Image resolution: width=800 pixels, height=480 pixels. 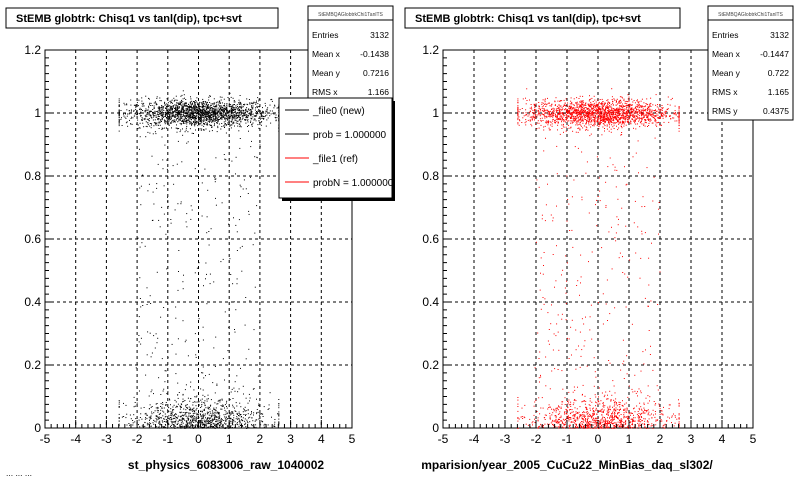 What do you see at coordinates (32, 239) in the screenshot?
I see `y-tick-label: 0.6` at bounding box center [32, 239].